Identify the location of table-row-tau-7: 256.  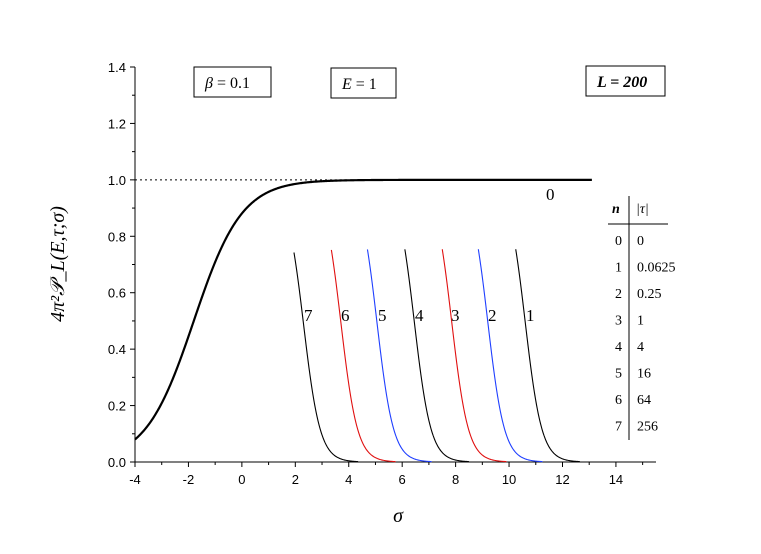
(647, 427).